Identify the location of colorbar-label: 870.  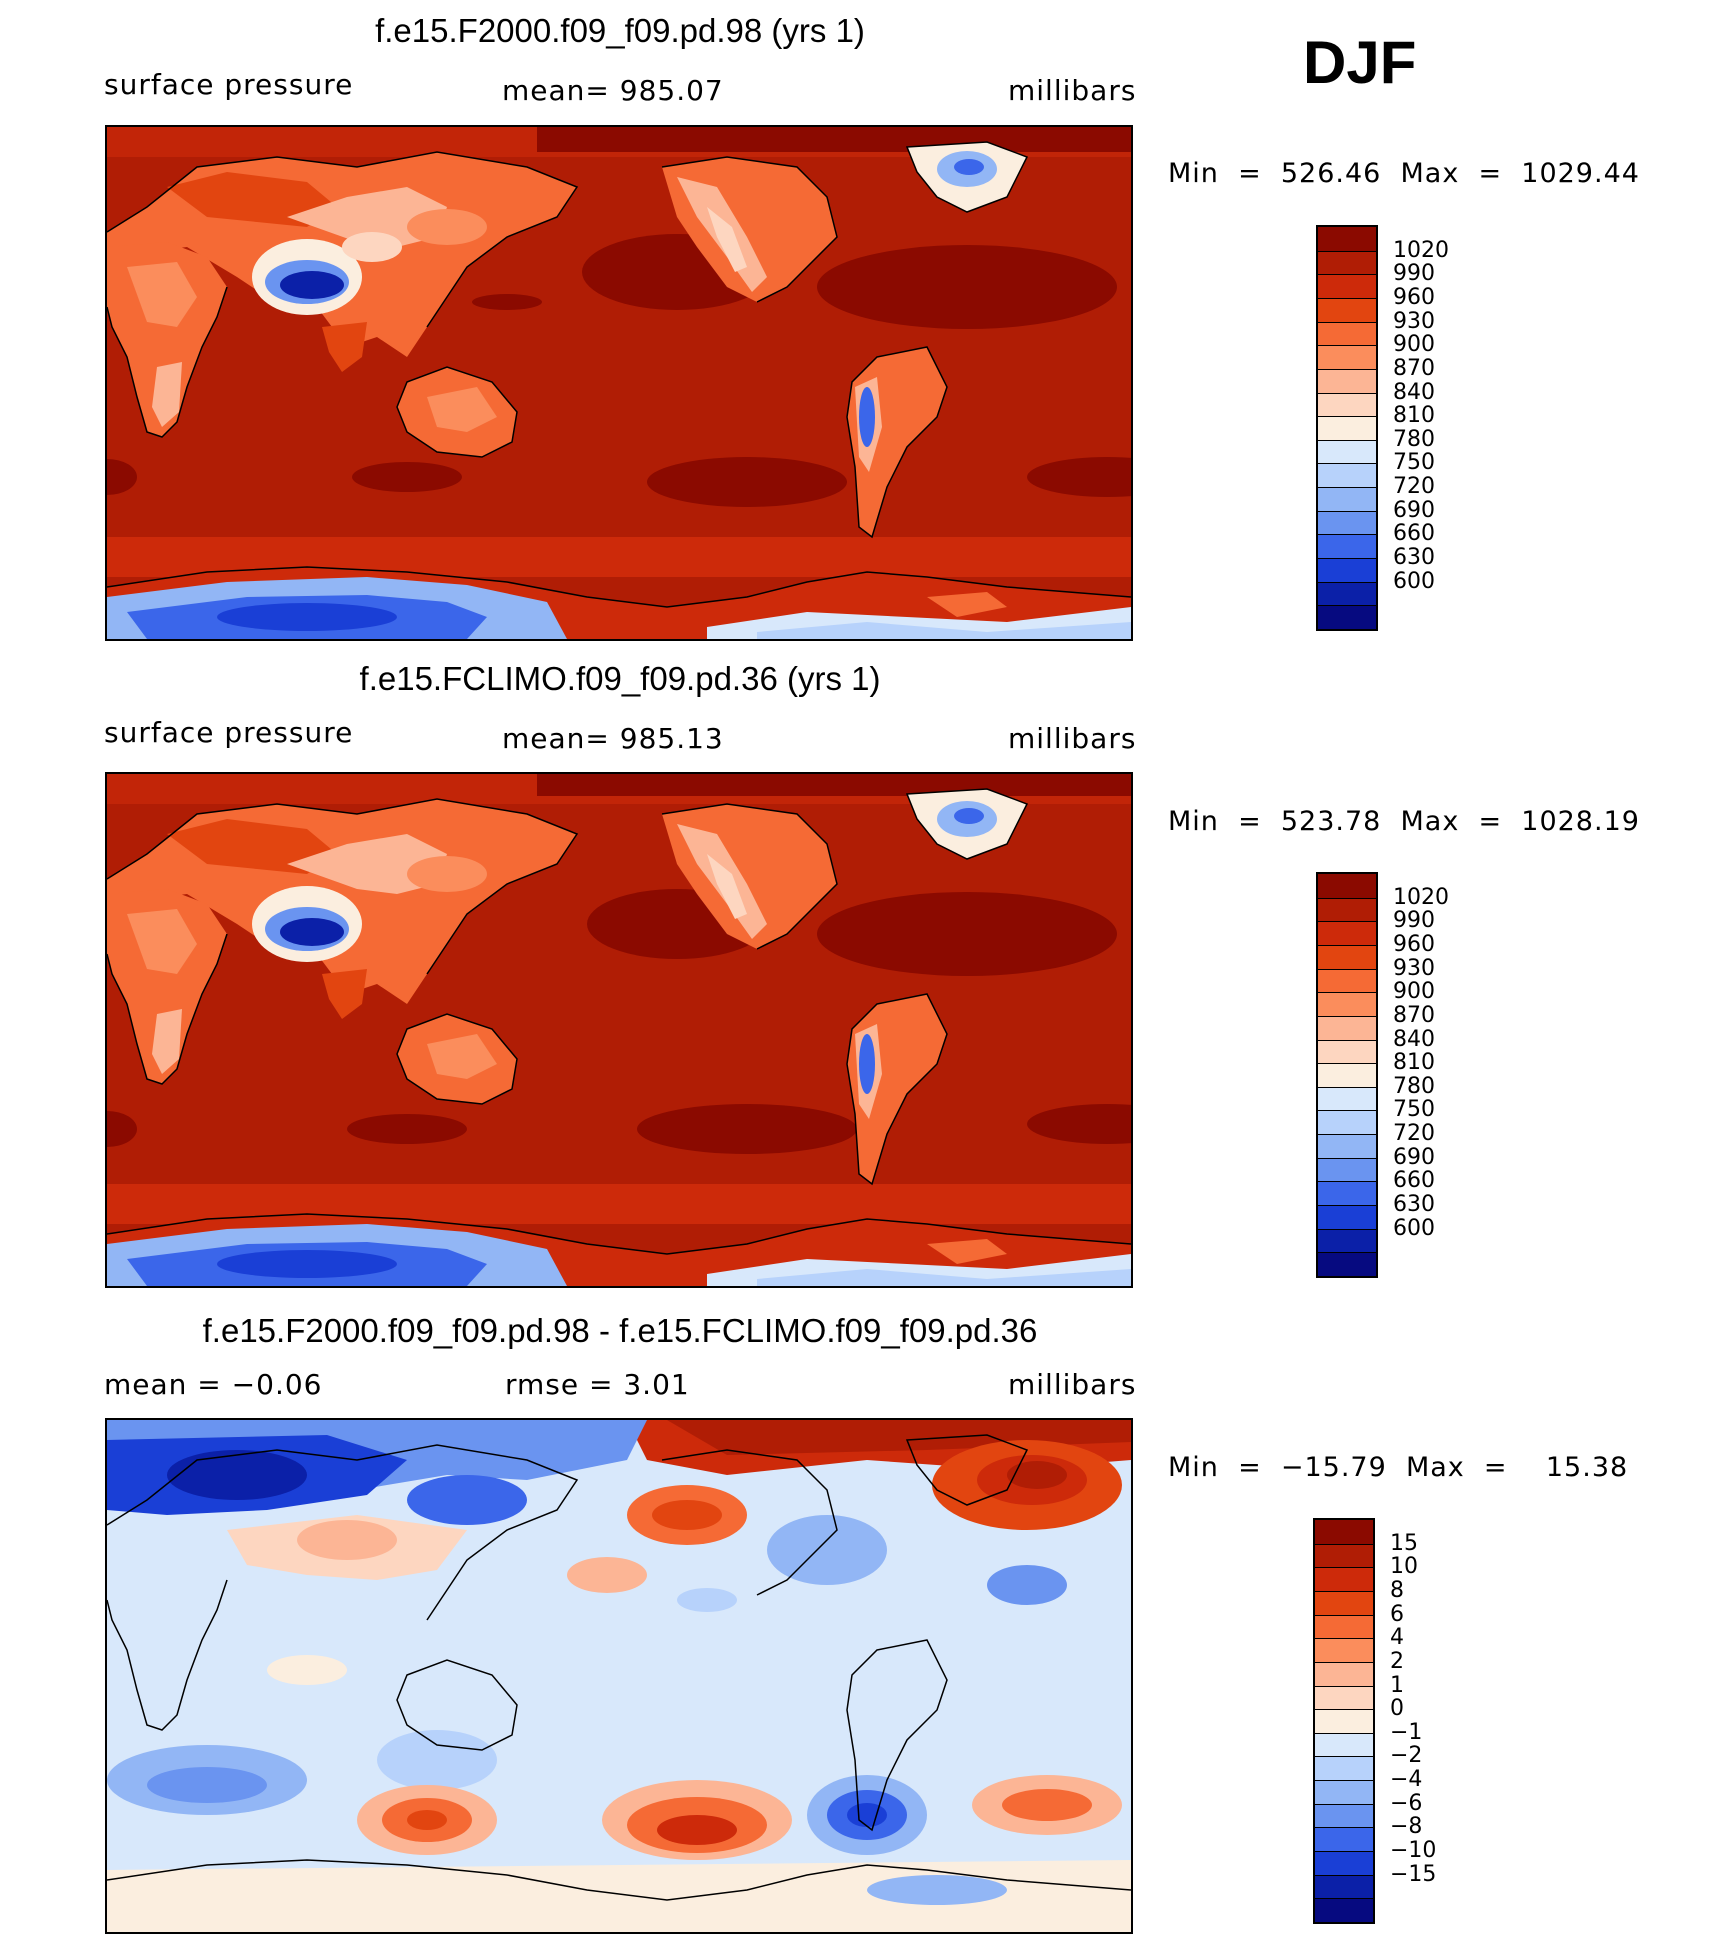
(1414, 368).